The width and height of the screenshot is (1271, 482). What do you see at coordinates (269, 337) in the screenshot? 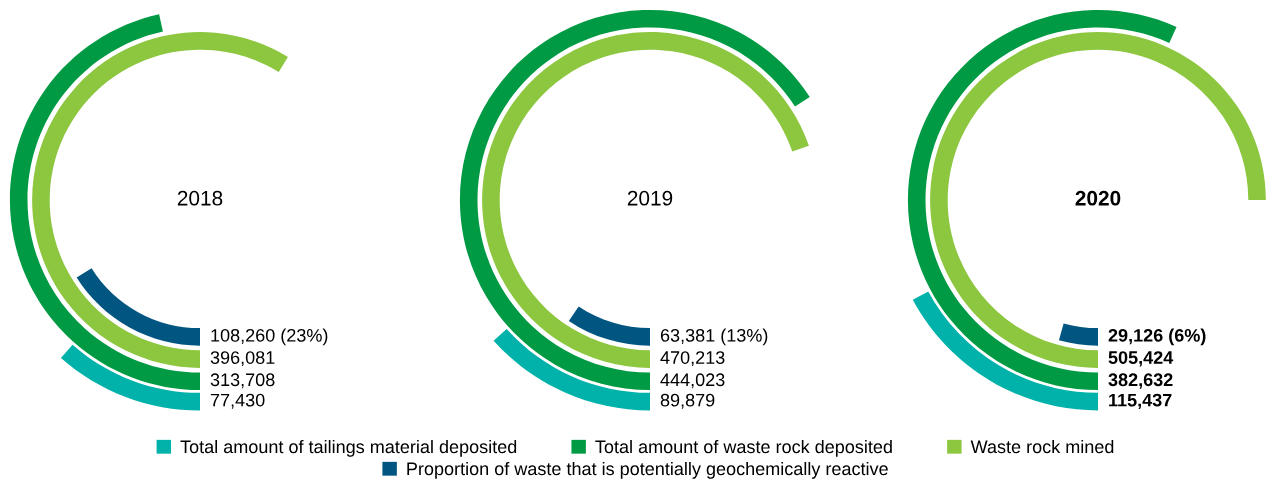
I see `data-label: 108,260 (23%)` at bounding box center [269, 337].